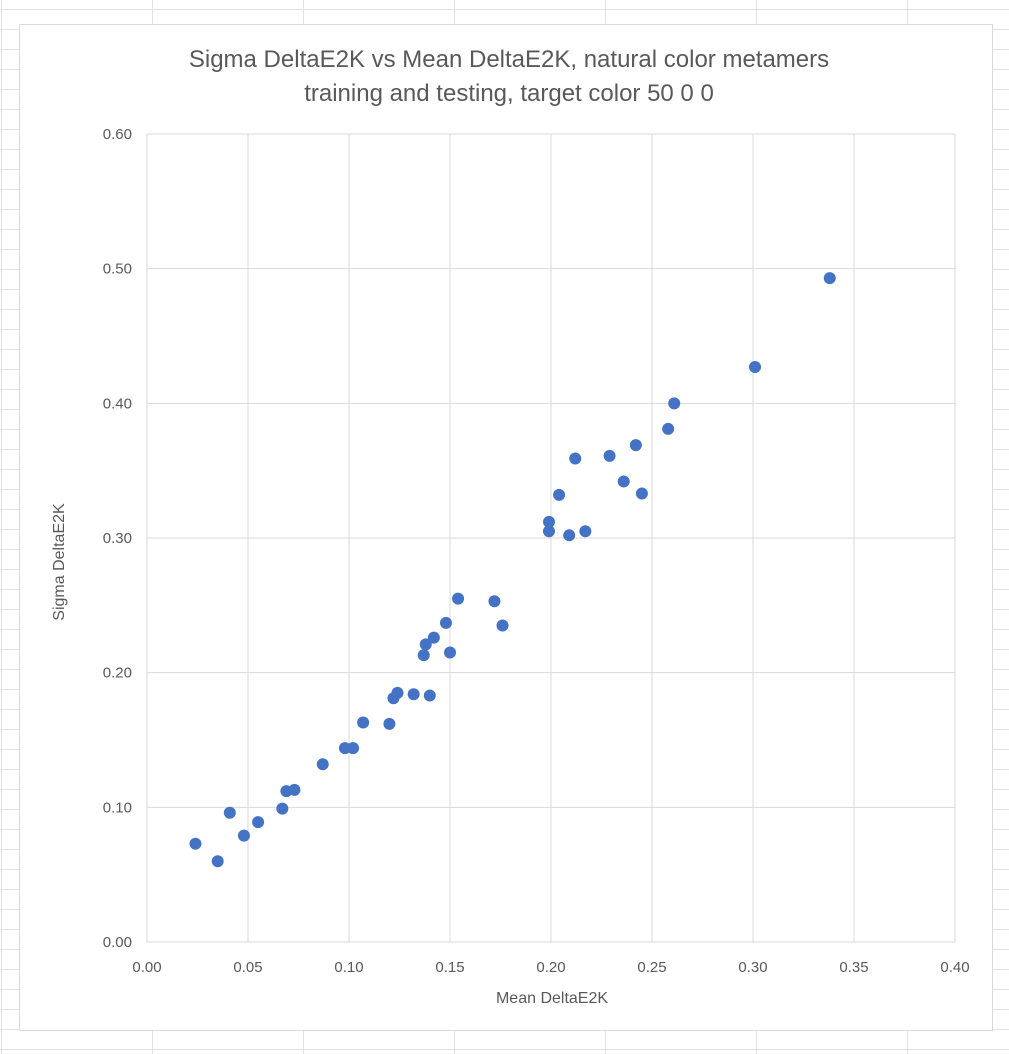 This screenshot has height=1054, width=1009. I want to click on y-tick-label: 0.20, so click(117, 673).